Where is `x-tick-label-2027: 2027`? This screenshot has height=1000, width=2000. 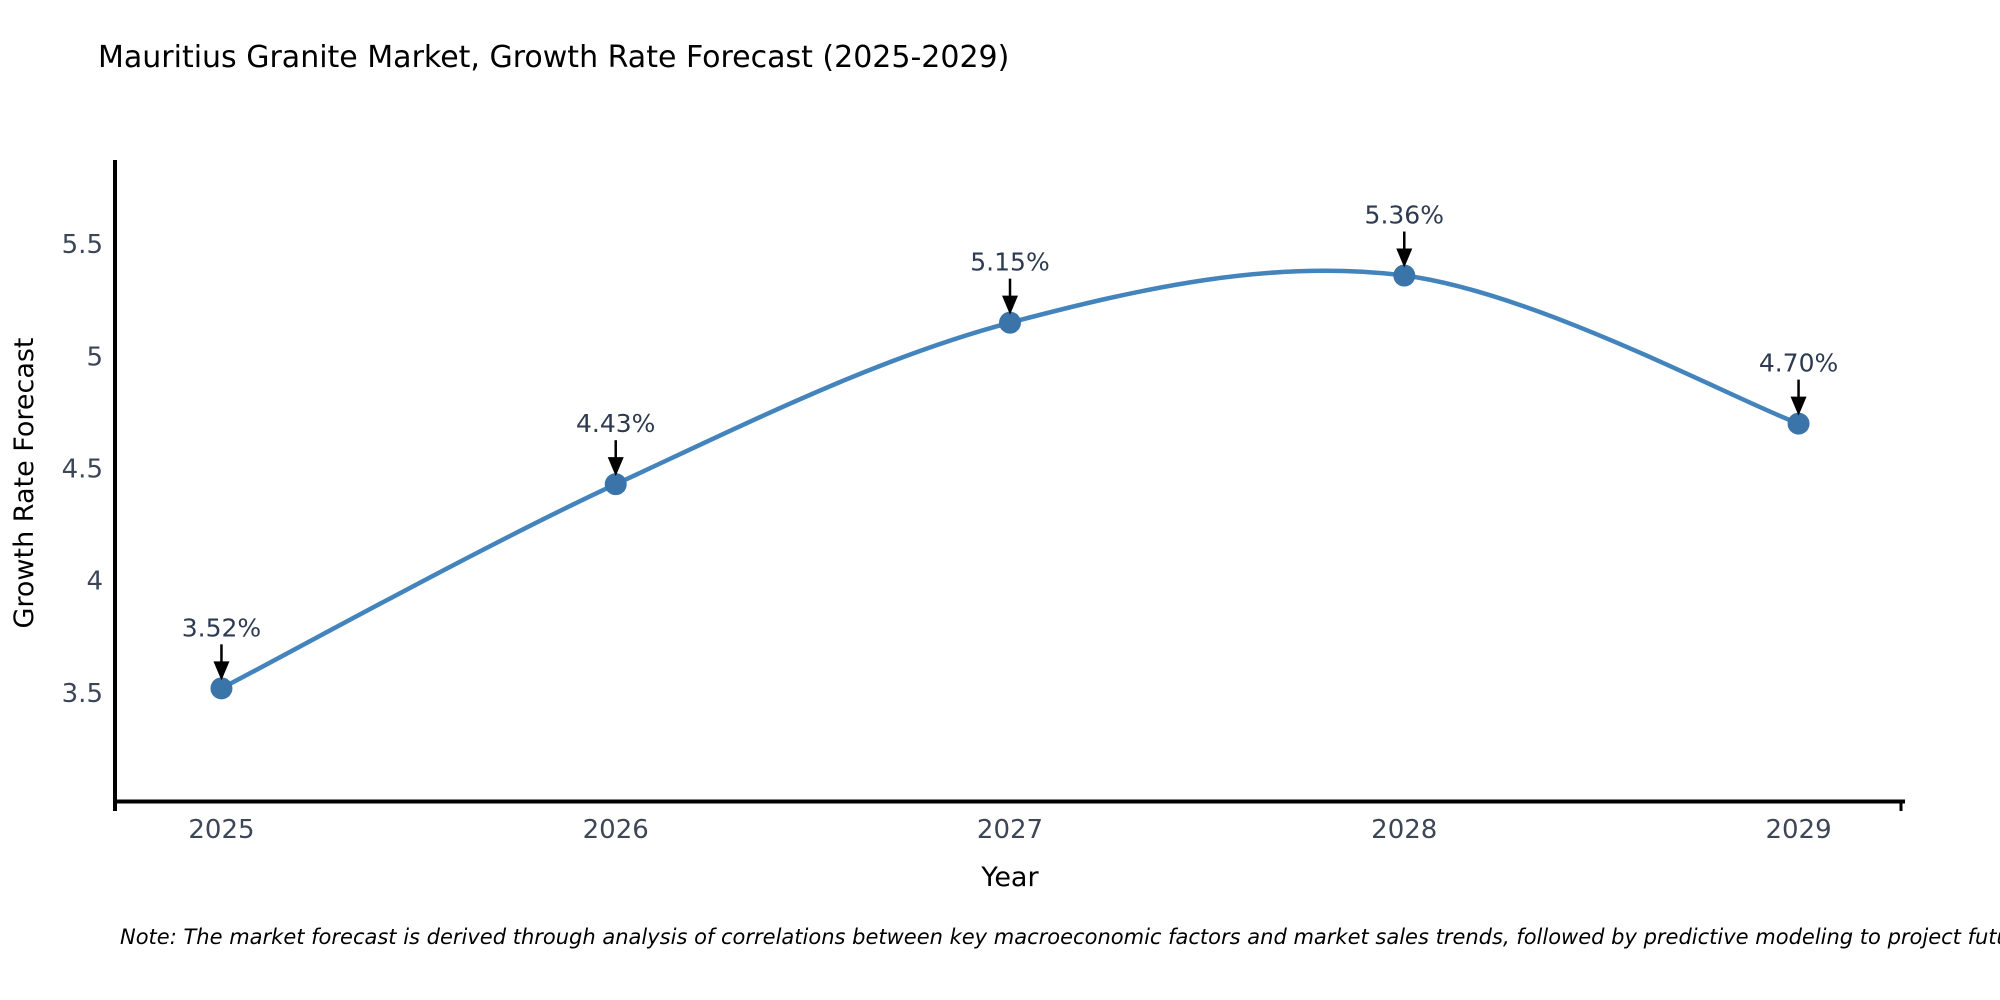 x-tick-label-2027: 2027 is located at coordinates (1010, 830).